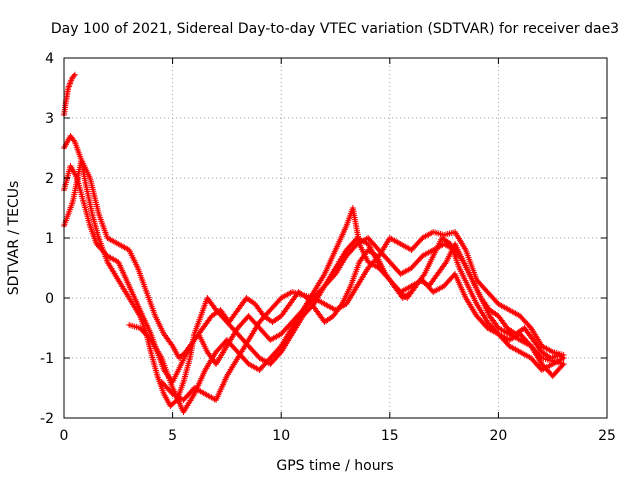 Image resolution: width=640 pixels, height=480 pixels. What do you see at coordinates (49, 179) in the screenshot?
I see `y-tick-label: 2` at bounding box center [49, 179].